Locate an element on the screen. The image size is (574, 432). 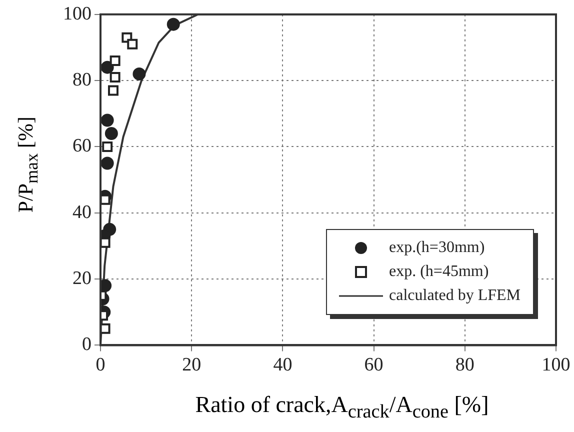
x-tick-label: 80 is located at coordinates (464, 365).